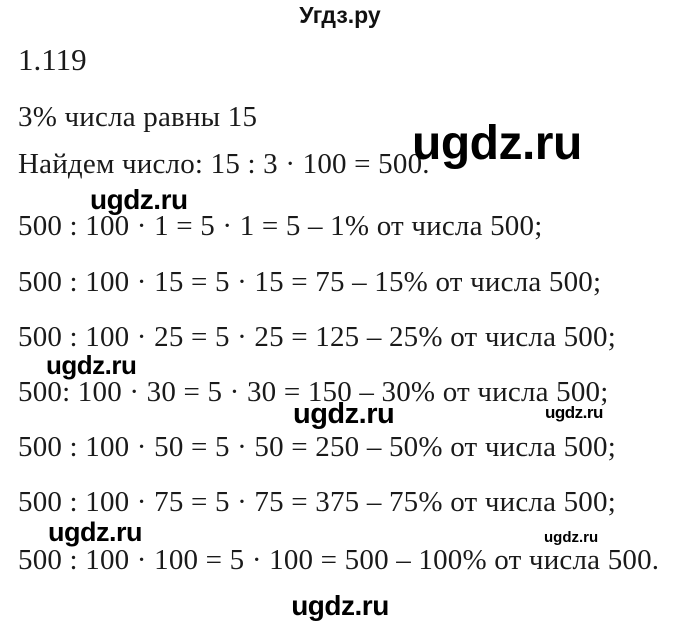 This screenshot has width=680, height=626. Describe the element at coordinates (91, 365) in the screenshot. I see `watermark-mid-left: ugdz.ru` at that location.